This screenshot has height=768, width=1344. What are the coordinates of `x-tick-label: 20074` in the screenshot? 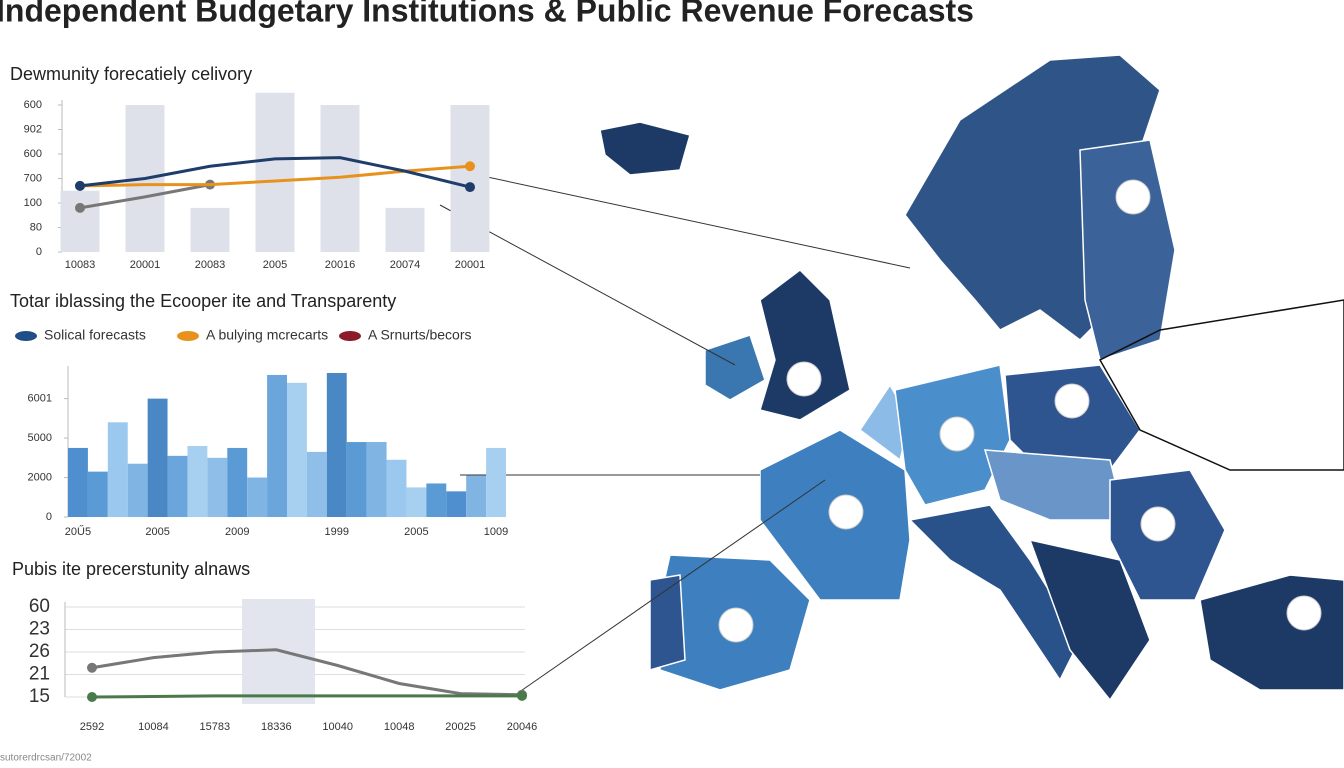 It's located at (405, 265).